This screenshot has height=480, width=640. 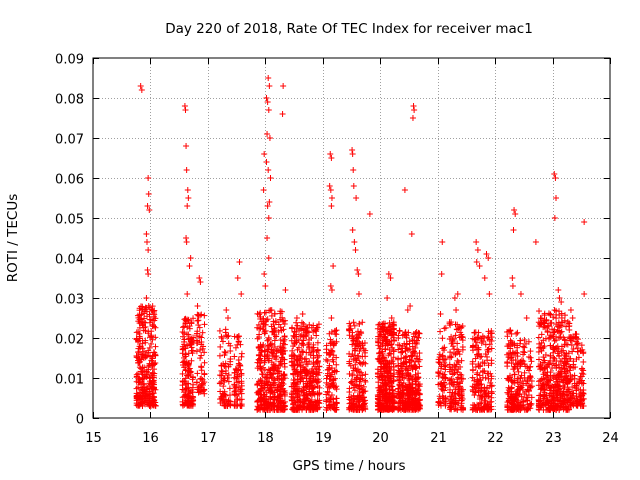 I want to click on x-tick-label: 20, so click(x=380, y=438).